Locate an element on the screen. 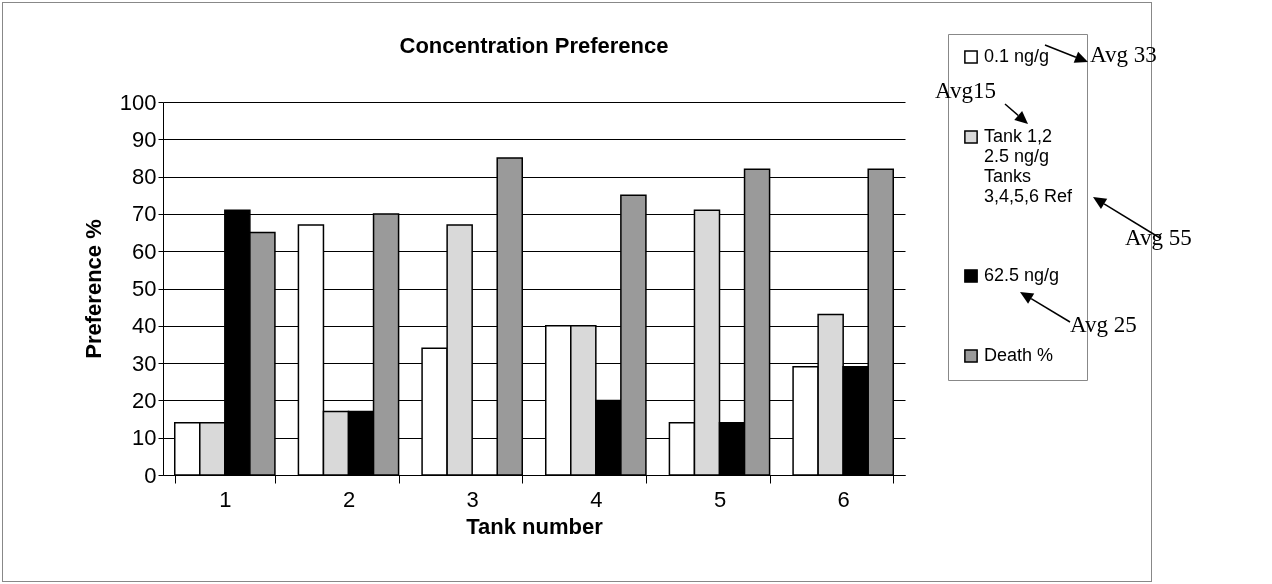 Image resolution: width=1272 pixels, height=584 pixels. y-tick-label: 40 is located at coordinates (144, 326).